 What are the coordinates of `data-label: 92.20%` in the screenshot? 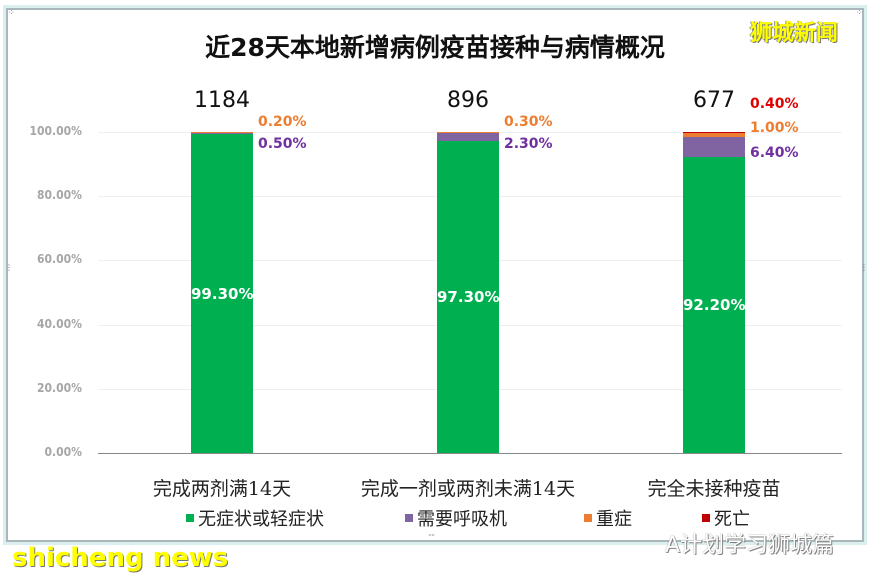 It's located at (714, 305).